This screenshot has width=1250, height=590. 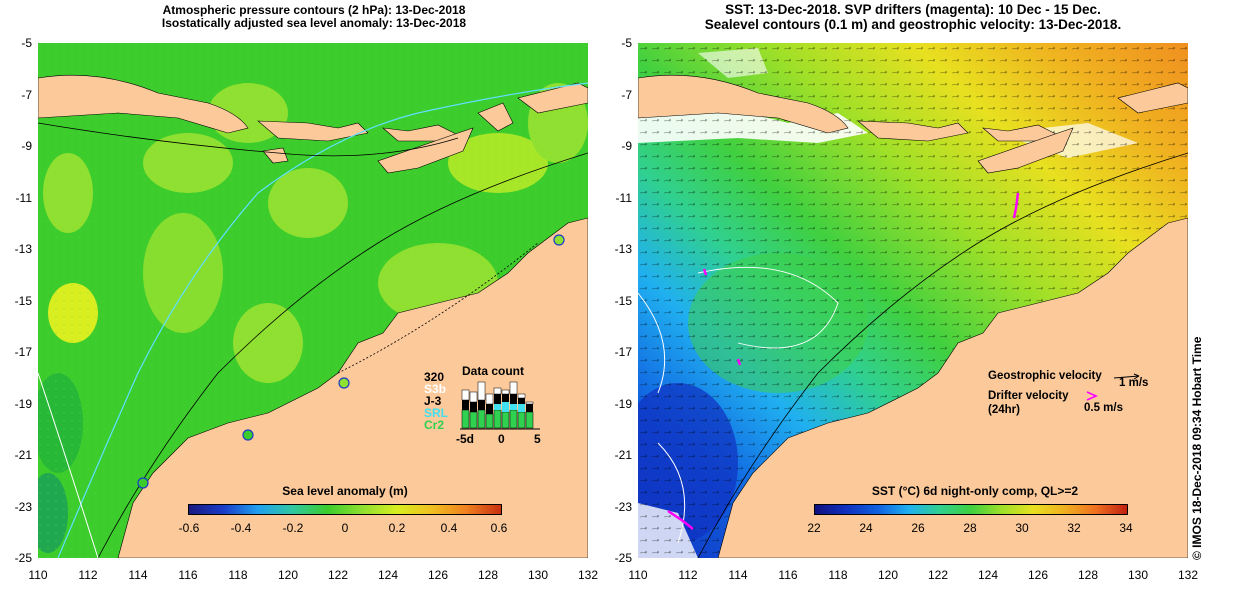 What do you see at coordinates (1074, 528) in the screenshot?
I see `sst-cb-tick-6: 32` at bounding box center [1074, 528].